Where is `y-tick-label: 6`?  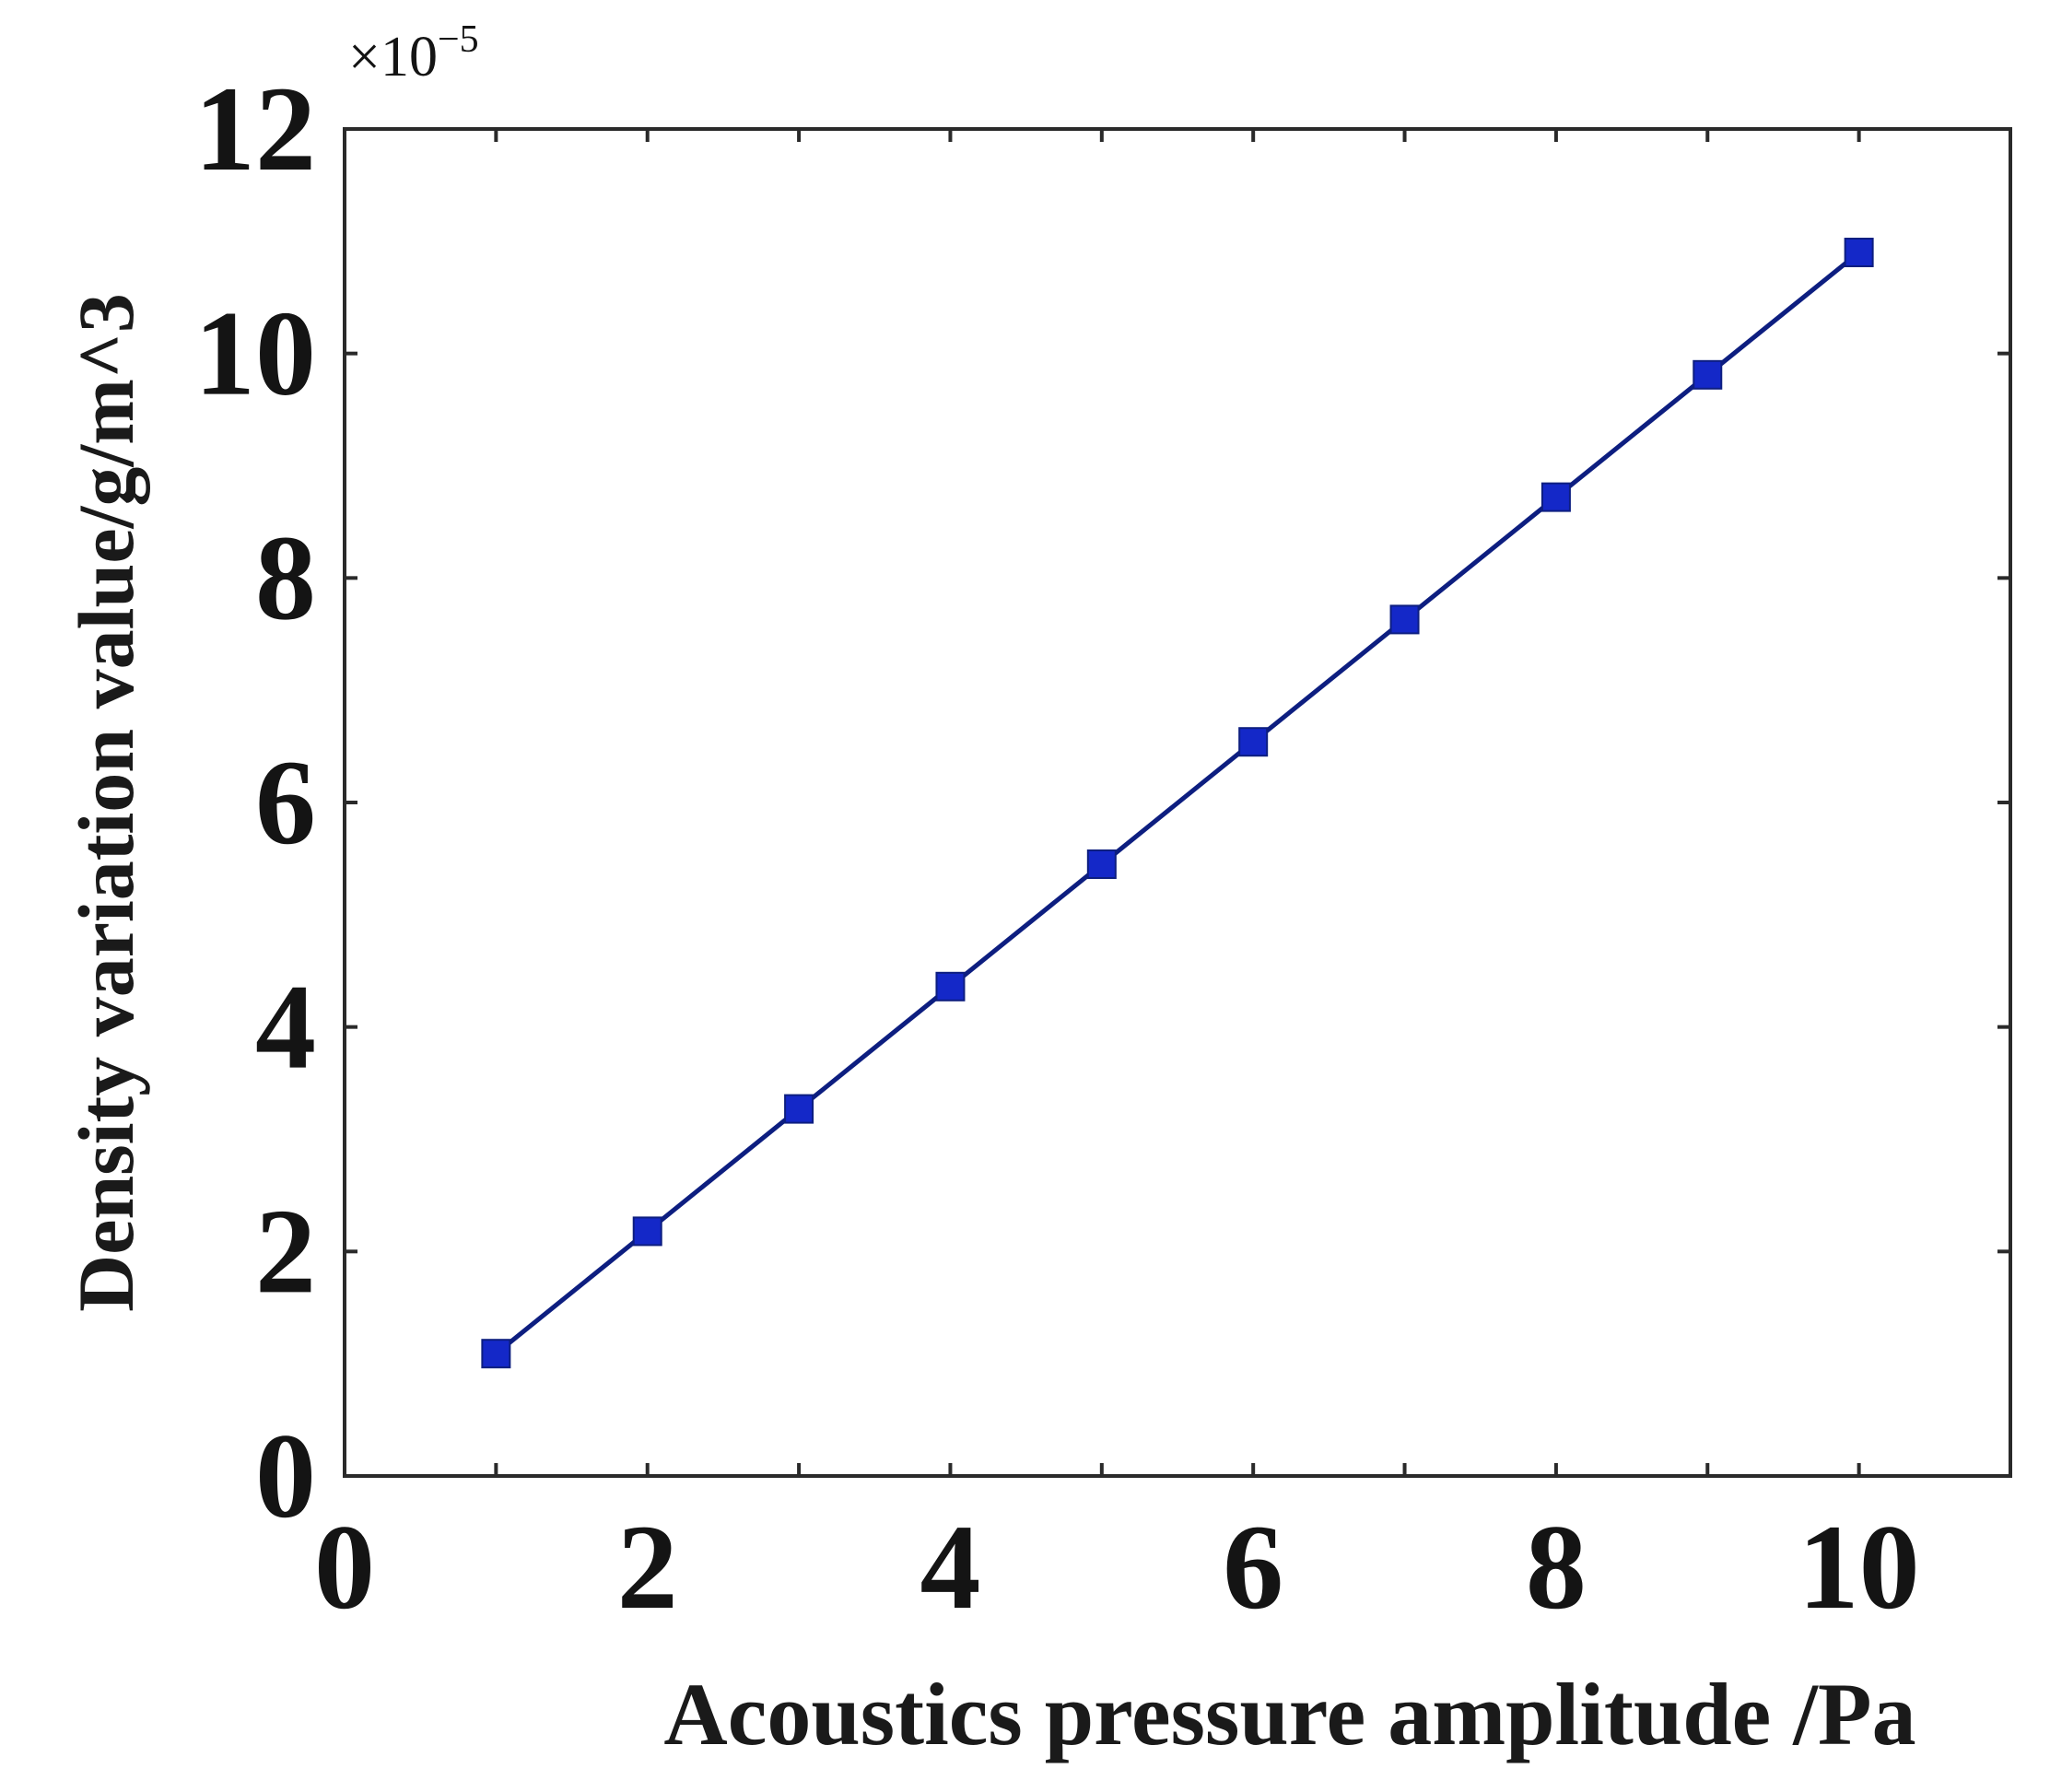
y-tick-label: 6 is located at coordinates (285, 802).